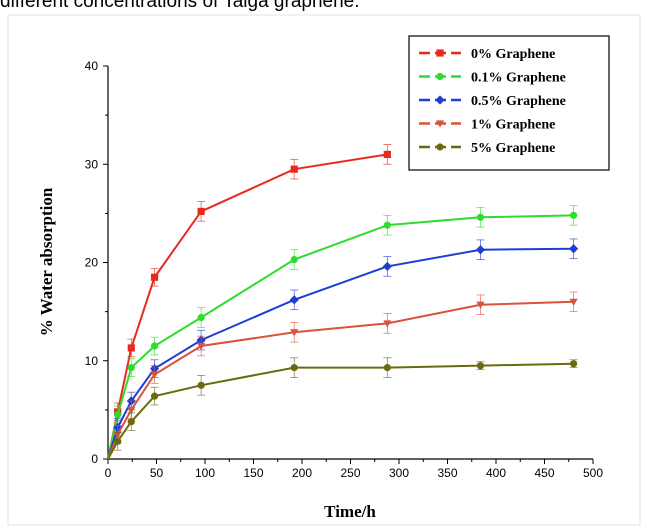  Describe the element at coordinates (46, 261) in the screenshot. I see `y-axis-title: % Water absorption` at that location.